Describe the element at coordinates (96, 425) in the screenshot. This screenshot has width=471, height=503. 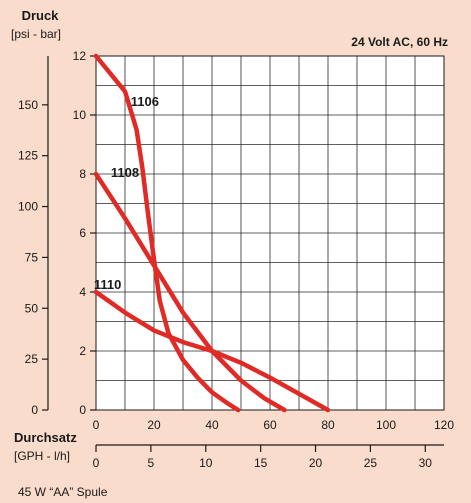
I see `lh-tick-label: 0` at that location.